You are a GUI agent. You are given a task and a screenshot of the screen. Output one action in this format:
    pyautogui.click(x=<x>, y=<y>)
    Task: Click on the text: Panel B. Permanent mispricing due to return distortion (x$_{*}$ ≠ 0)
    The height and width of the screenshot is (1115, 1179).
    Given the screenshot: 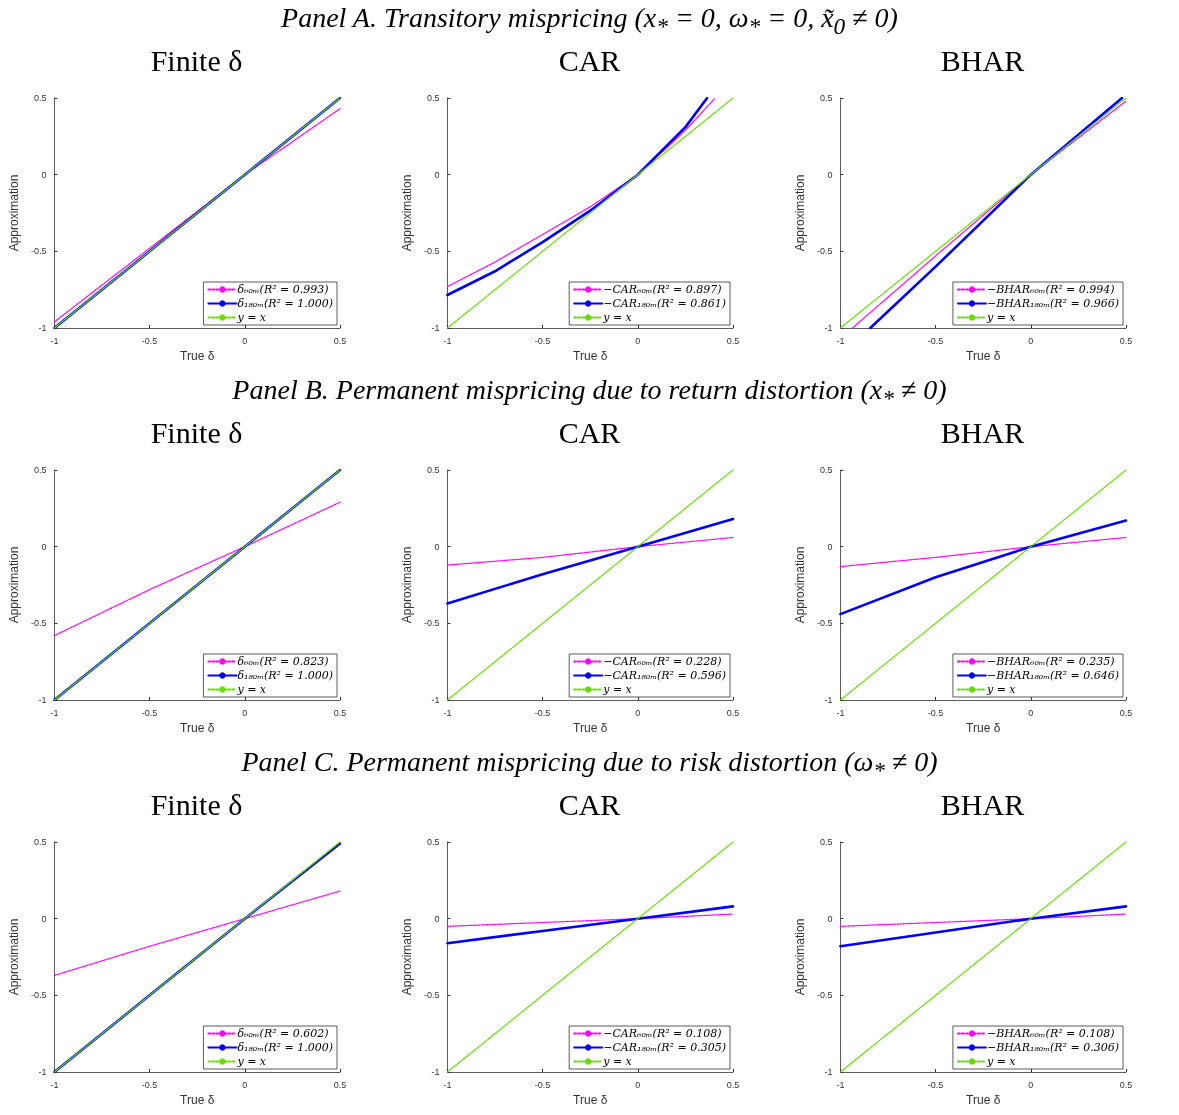 What is the action you would take?
    pyautogui.click(x=589, y=392)
    